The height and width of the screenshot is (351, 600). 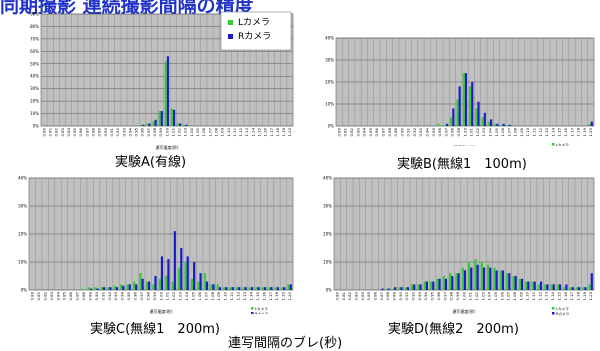 I want to click on x-tick-label: 1.17, so click(x=271, y=131).